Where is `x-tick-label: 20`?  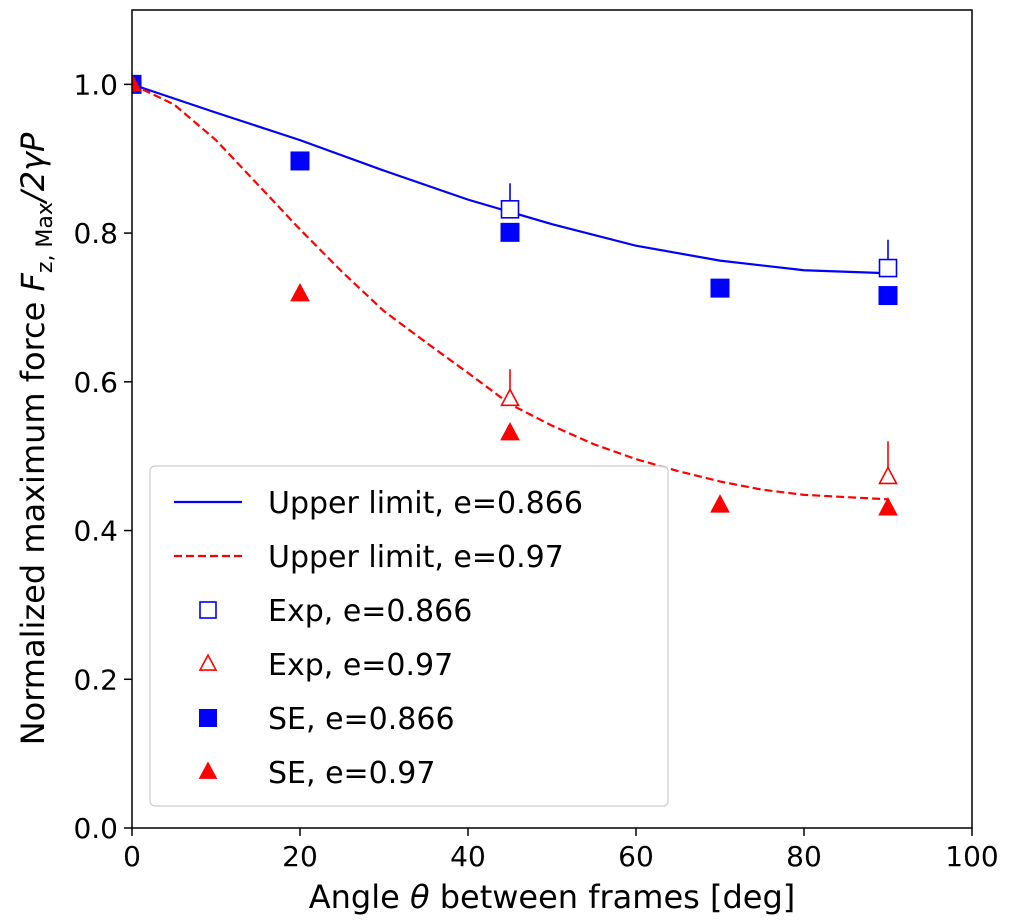
x-tick-label: 20 is located at coordinates (300, 856).